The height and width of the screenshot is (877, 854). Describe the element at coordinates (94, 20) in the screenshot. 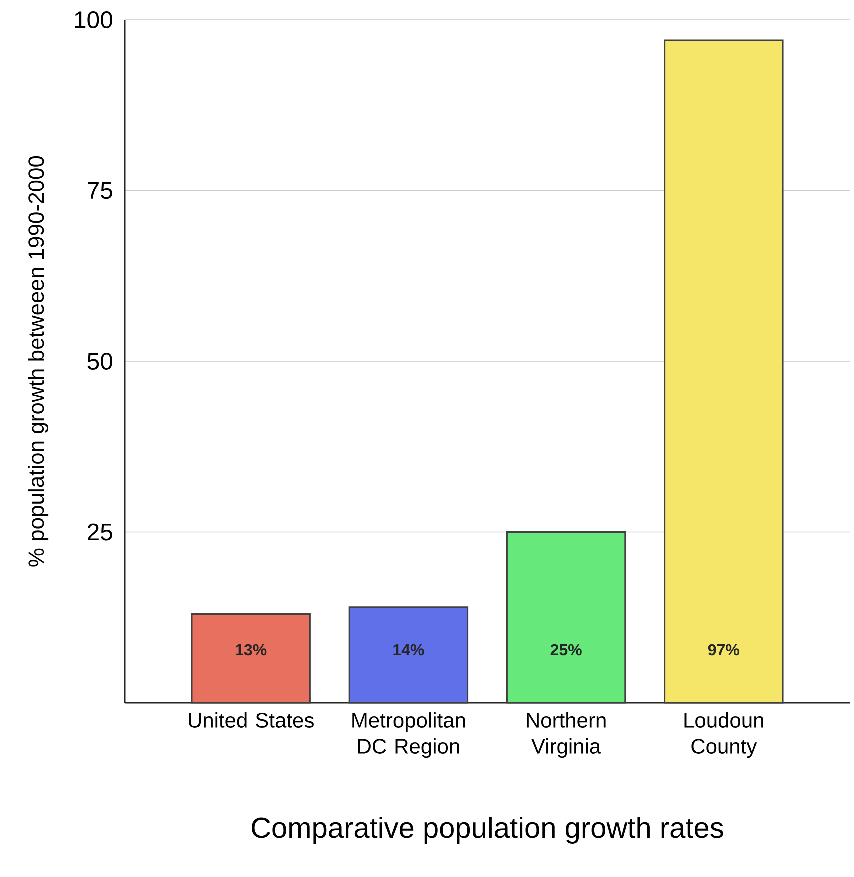

I see `y-tick-label: 100` at that location.